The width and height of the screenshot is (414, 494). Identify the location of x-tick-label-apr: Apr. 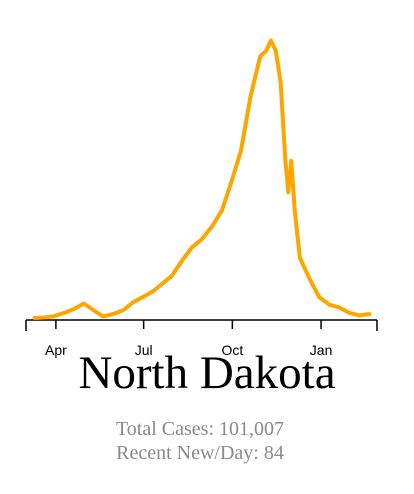
(56, 350).